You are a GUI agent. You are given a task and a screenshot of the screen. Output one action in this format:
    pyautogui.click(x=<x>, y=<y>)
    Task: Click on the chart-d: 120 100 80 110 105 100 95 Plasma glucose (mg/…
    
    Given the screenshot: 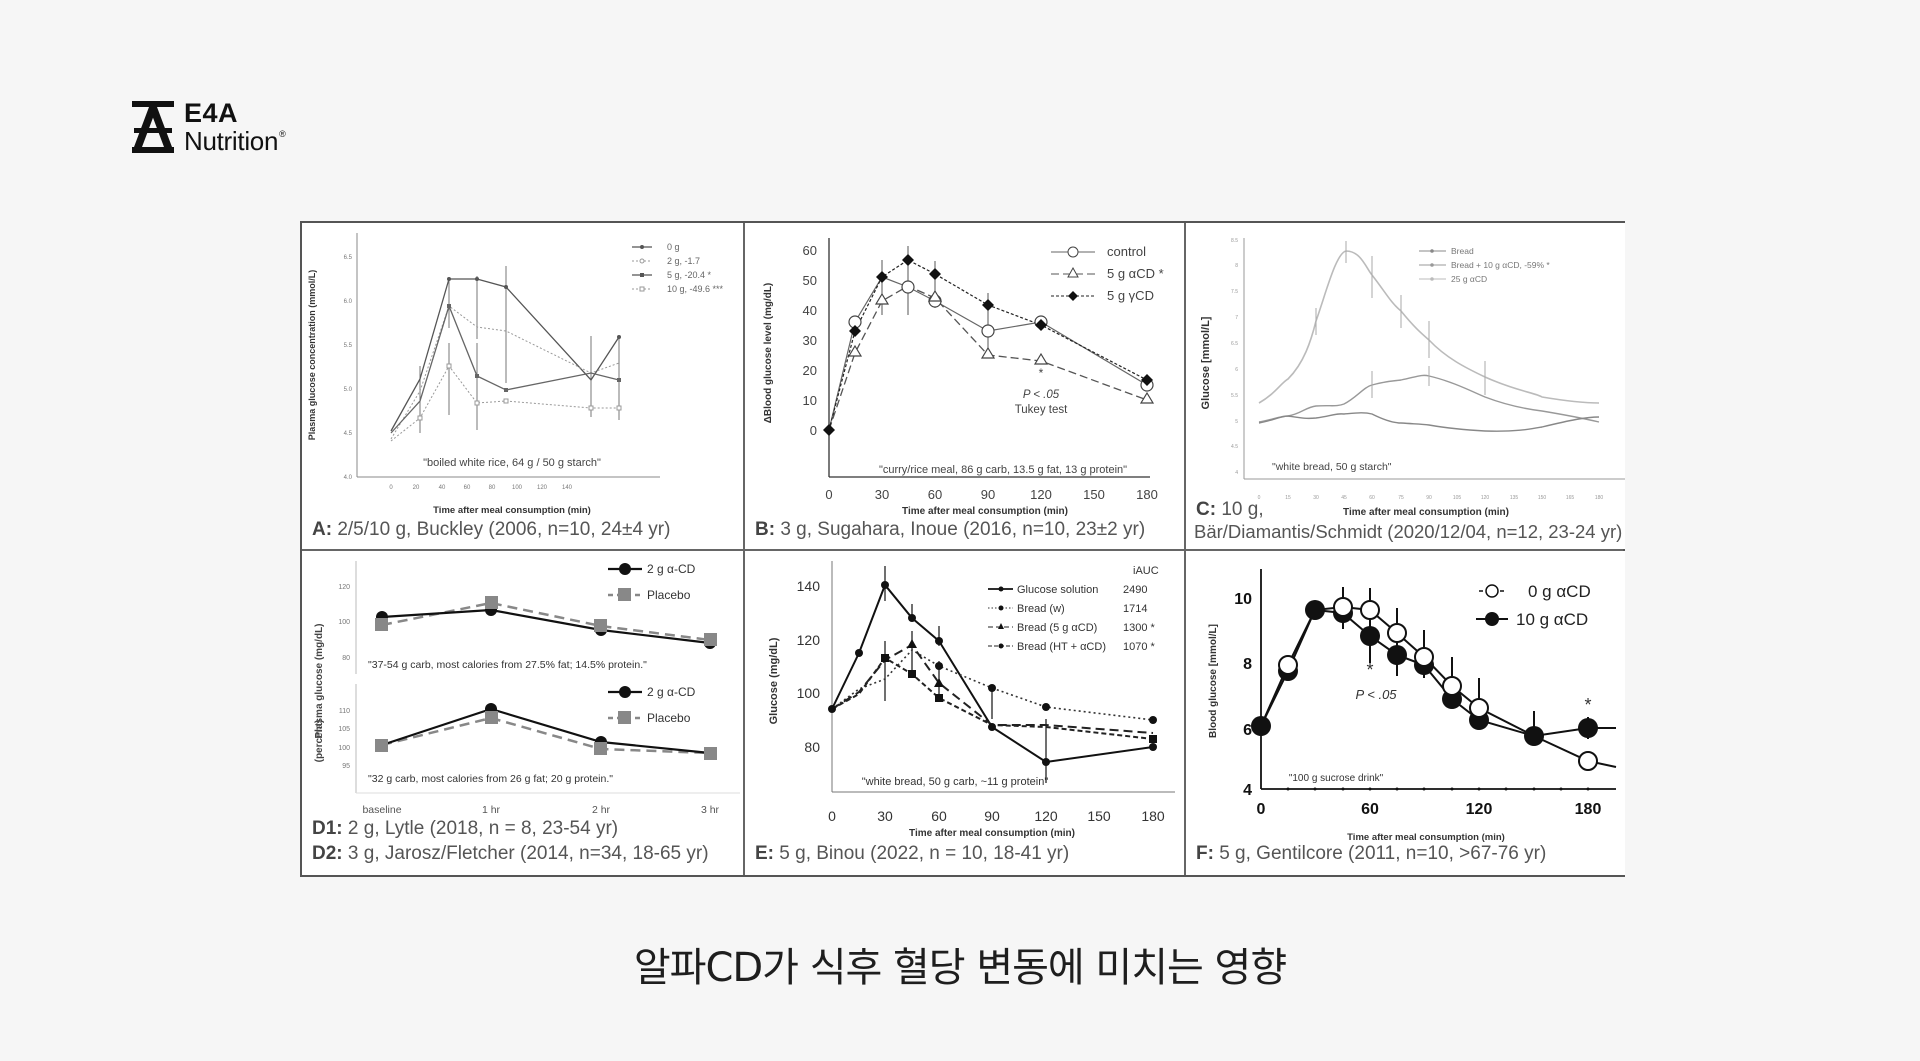 What is the action you would take?
    pyautogui.click(x=527, y=688)
    